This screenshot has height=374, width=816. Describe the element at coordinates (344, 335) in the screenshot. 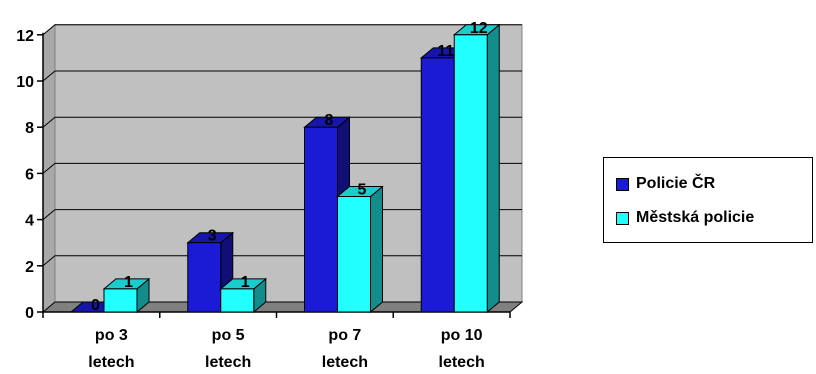

I see `x-tick-label-line: po 7` at that location.